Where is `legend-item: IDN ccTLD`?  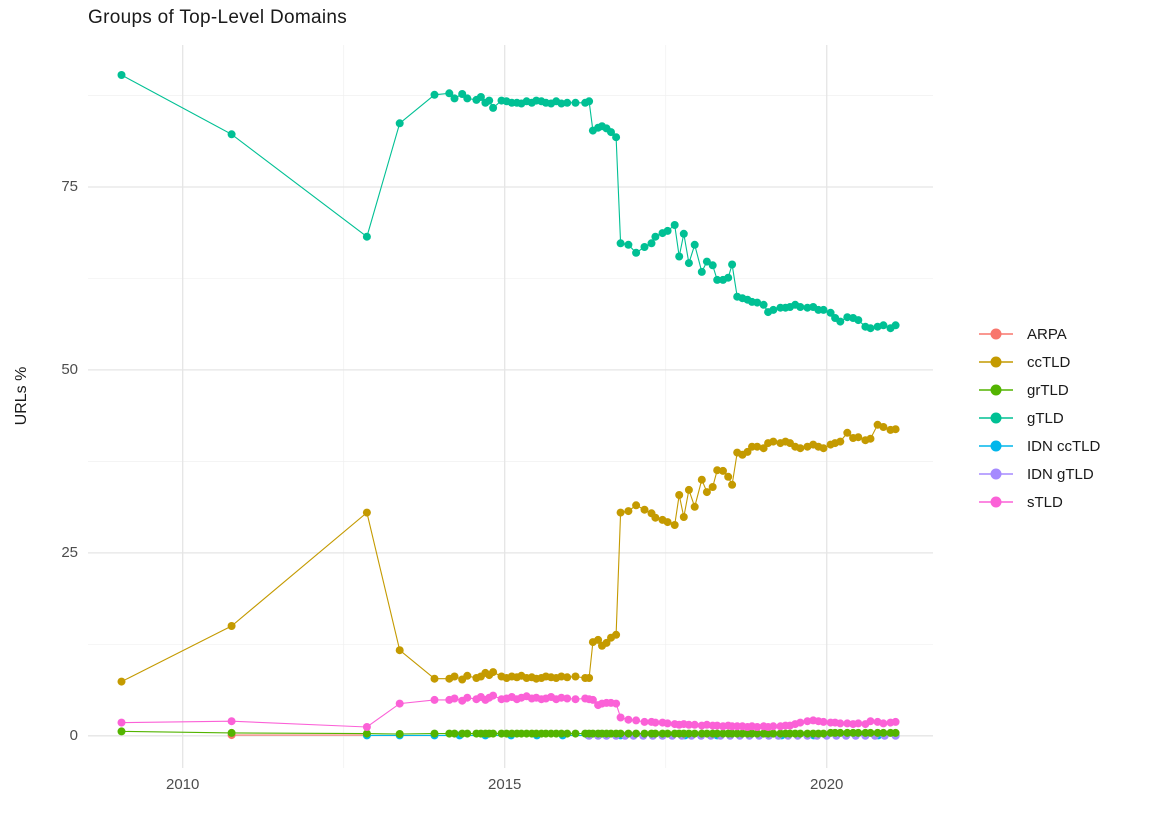
legend-item: IDN ccTLD is located at coordinates (1039, 446).